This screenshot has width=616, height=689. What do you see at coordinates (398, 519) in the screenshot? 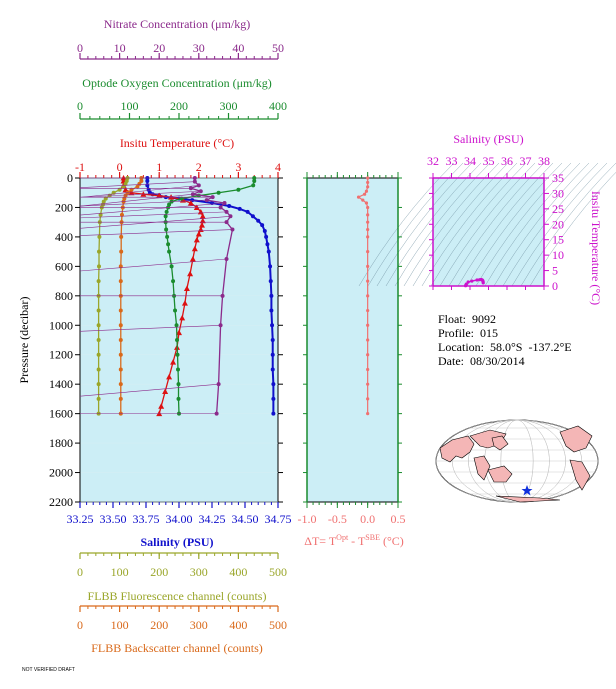
I see `delta-t-tick-label: 0.5` at bounding box center [398, 519].